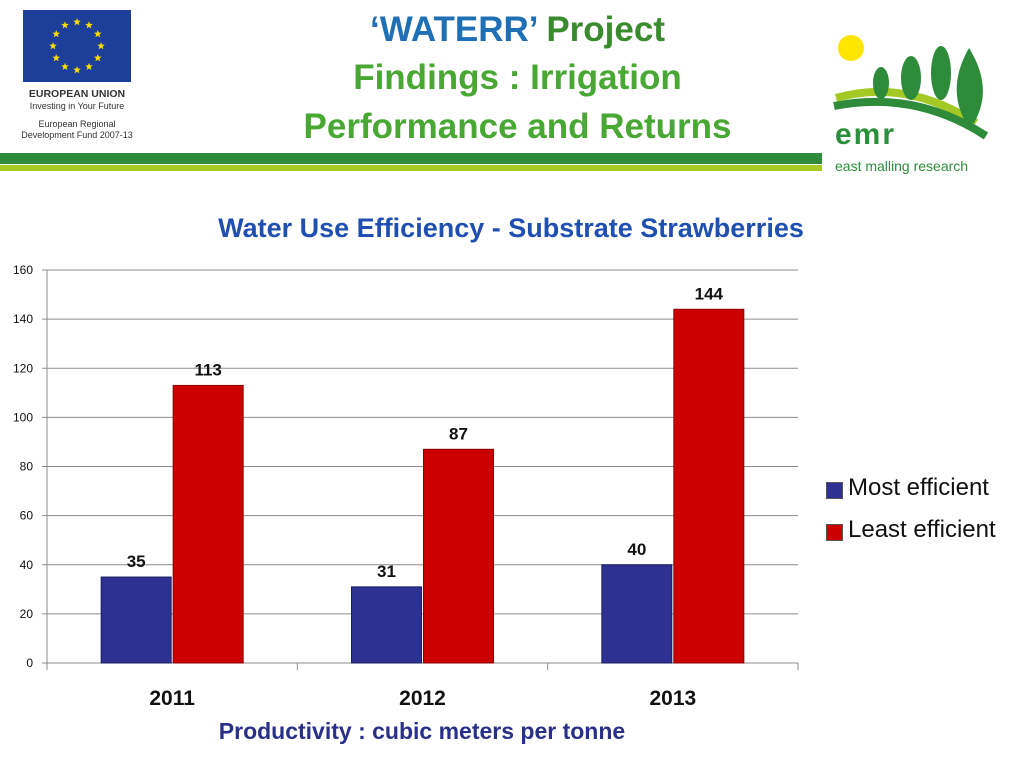 The image size is (1024, 768). What do you see at coordinates (136, 620) in the screenshot?
I see `bar-most-efficient-2011` at bounding box center [136, 620].